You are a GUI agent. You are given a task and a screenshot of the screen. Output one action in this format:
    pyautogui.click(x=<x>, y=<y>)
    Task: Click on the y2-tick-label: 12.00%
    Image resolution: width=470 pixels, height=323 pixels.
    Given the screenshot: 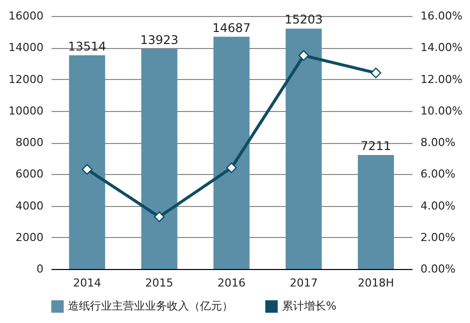 What is the action you would take?
    pyautogui.click(x=441, y=79)
    